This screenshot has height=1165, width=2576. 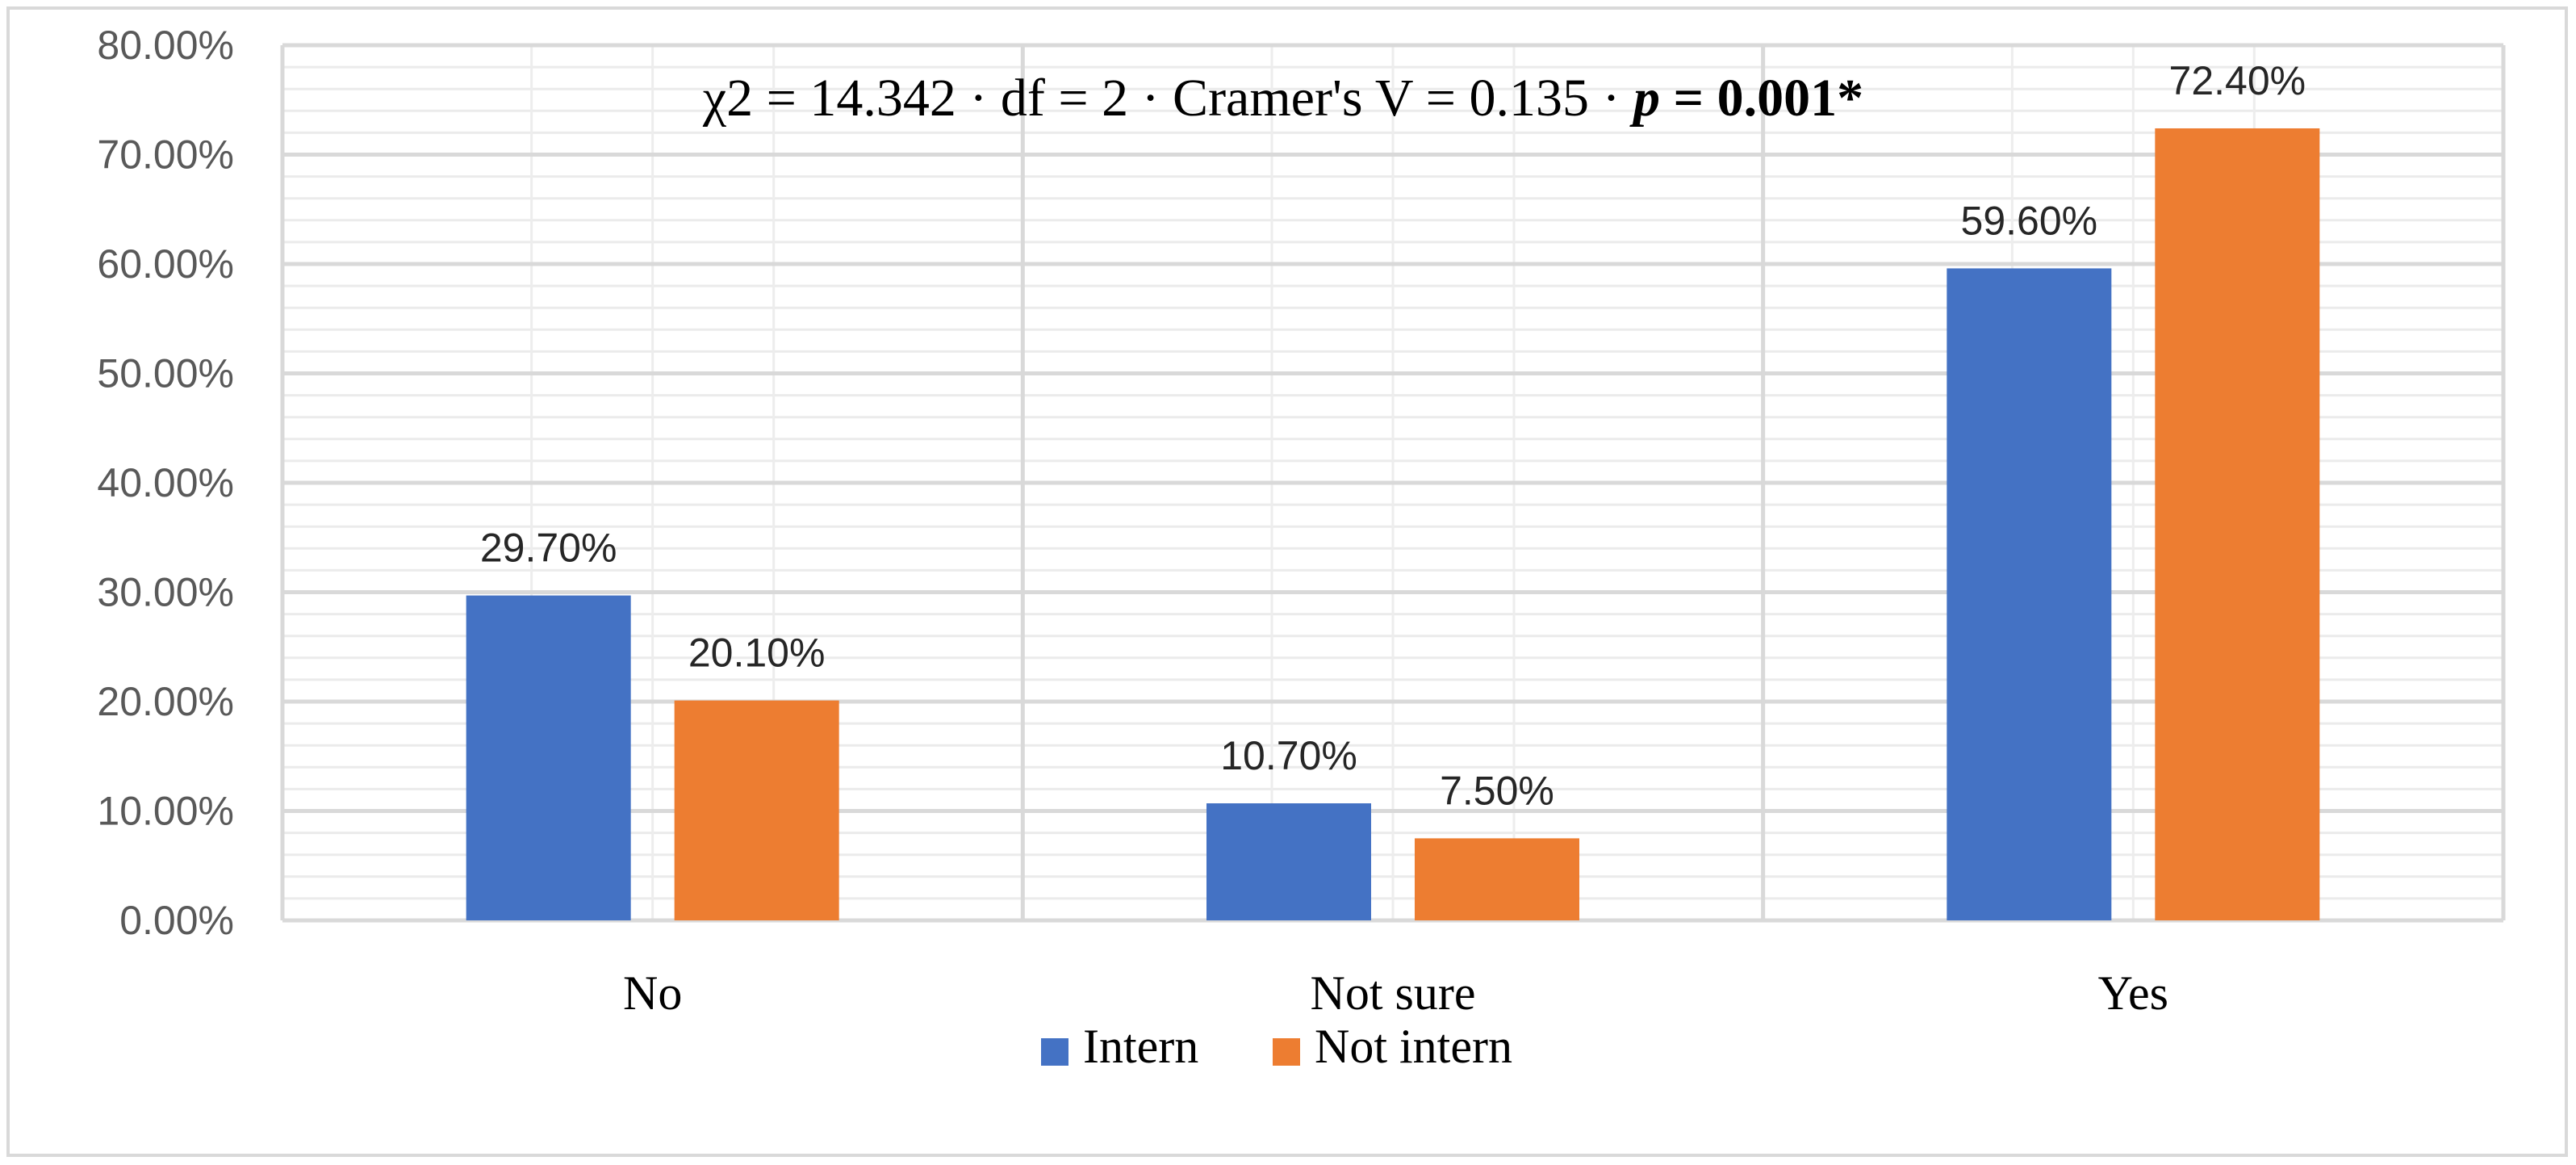 What do you see at coordinates (757, 653) in the screenshot?
I see `data-label: 20.10%` at bounding box center [757, 653].